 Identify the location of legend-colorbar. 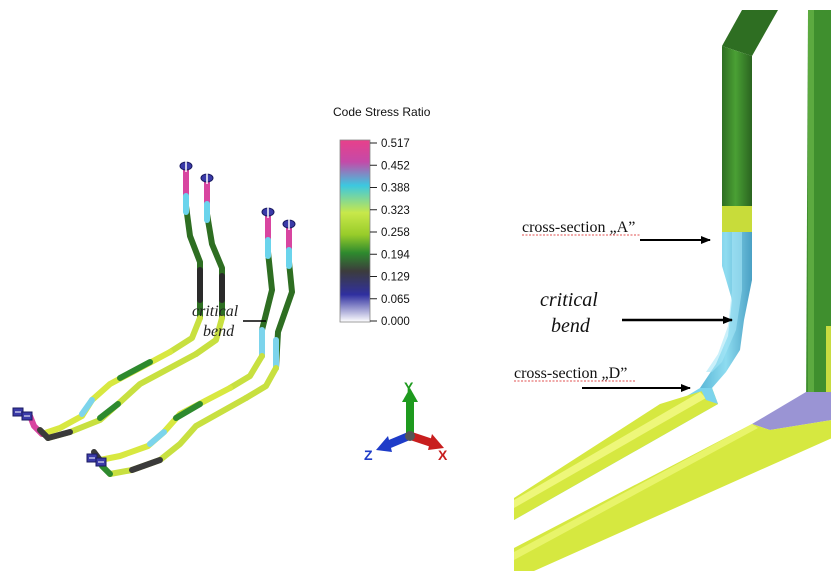
(355, 231).